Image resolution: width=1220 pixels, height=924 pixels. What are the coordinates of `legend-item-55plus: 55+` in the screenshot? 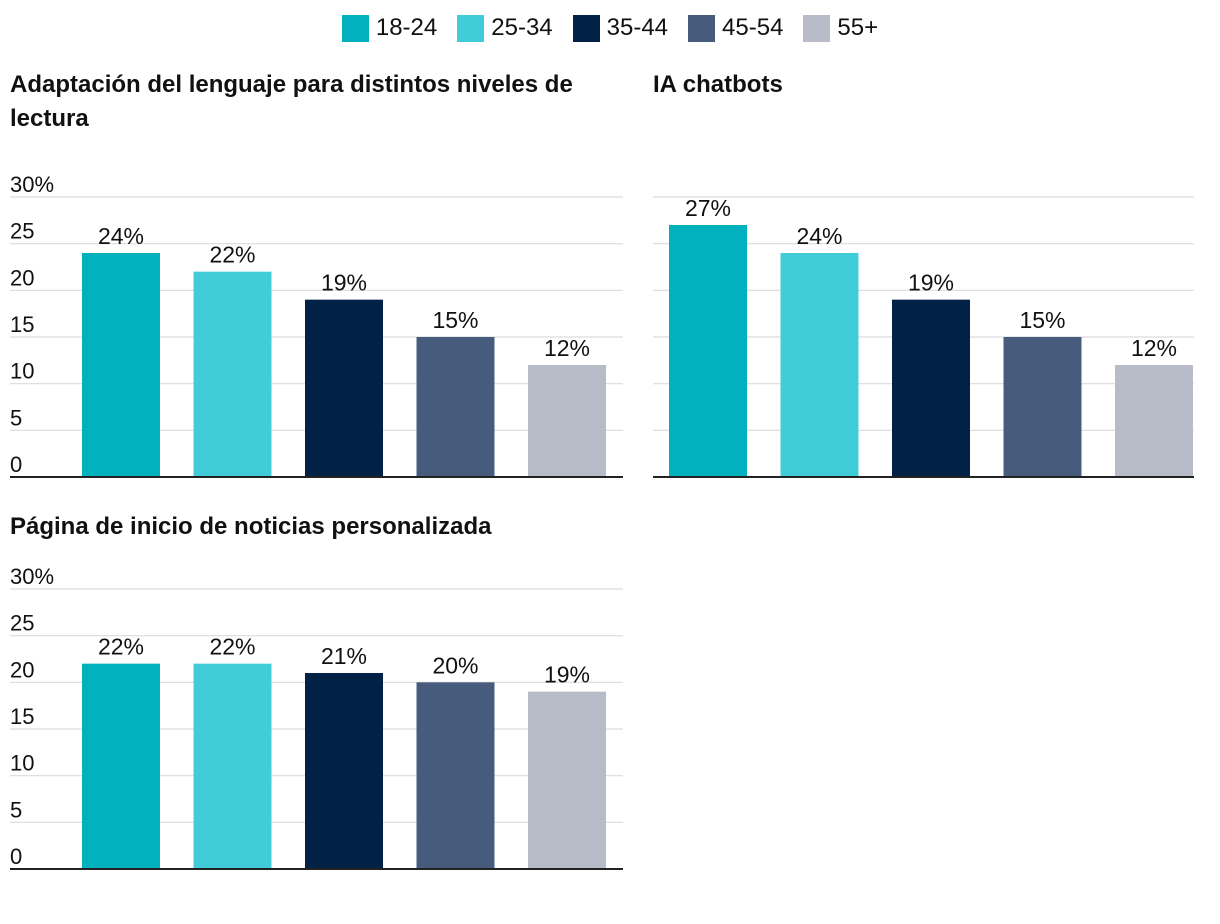 It's located at (840, 28).